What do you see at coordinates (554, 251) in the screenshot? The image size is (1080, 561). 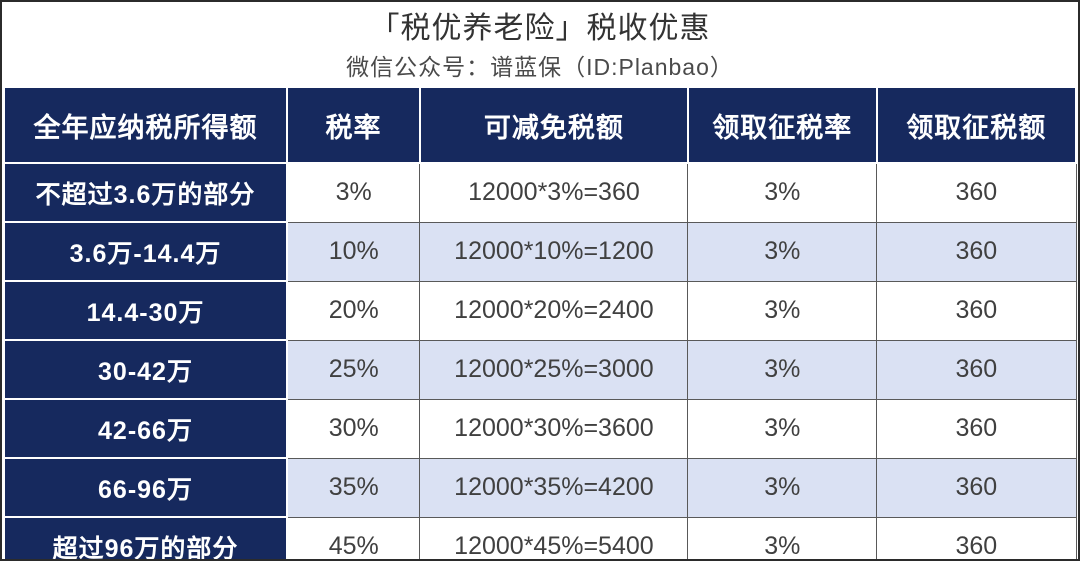 I see `cell-deductible-amount: 12000*10%=1200` at bounding box center [554, 251].